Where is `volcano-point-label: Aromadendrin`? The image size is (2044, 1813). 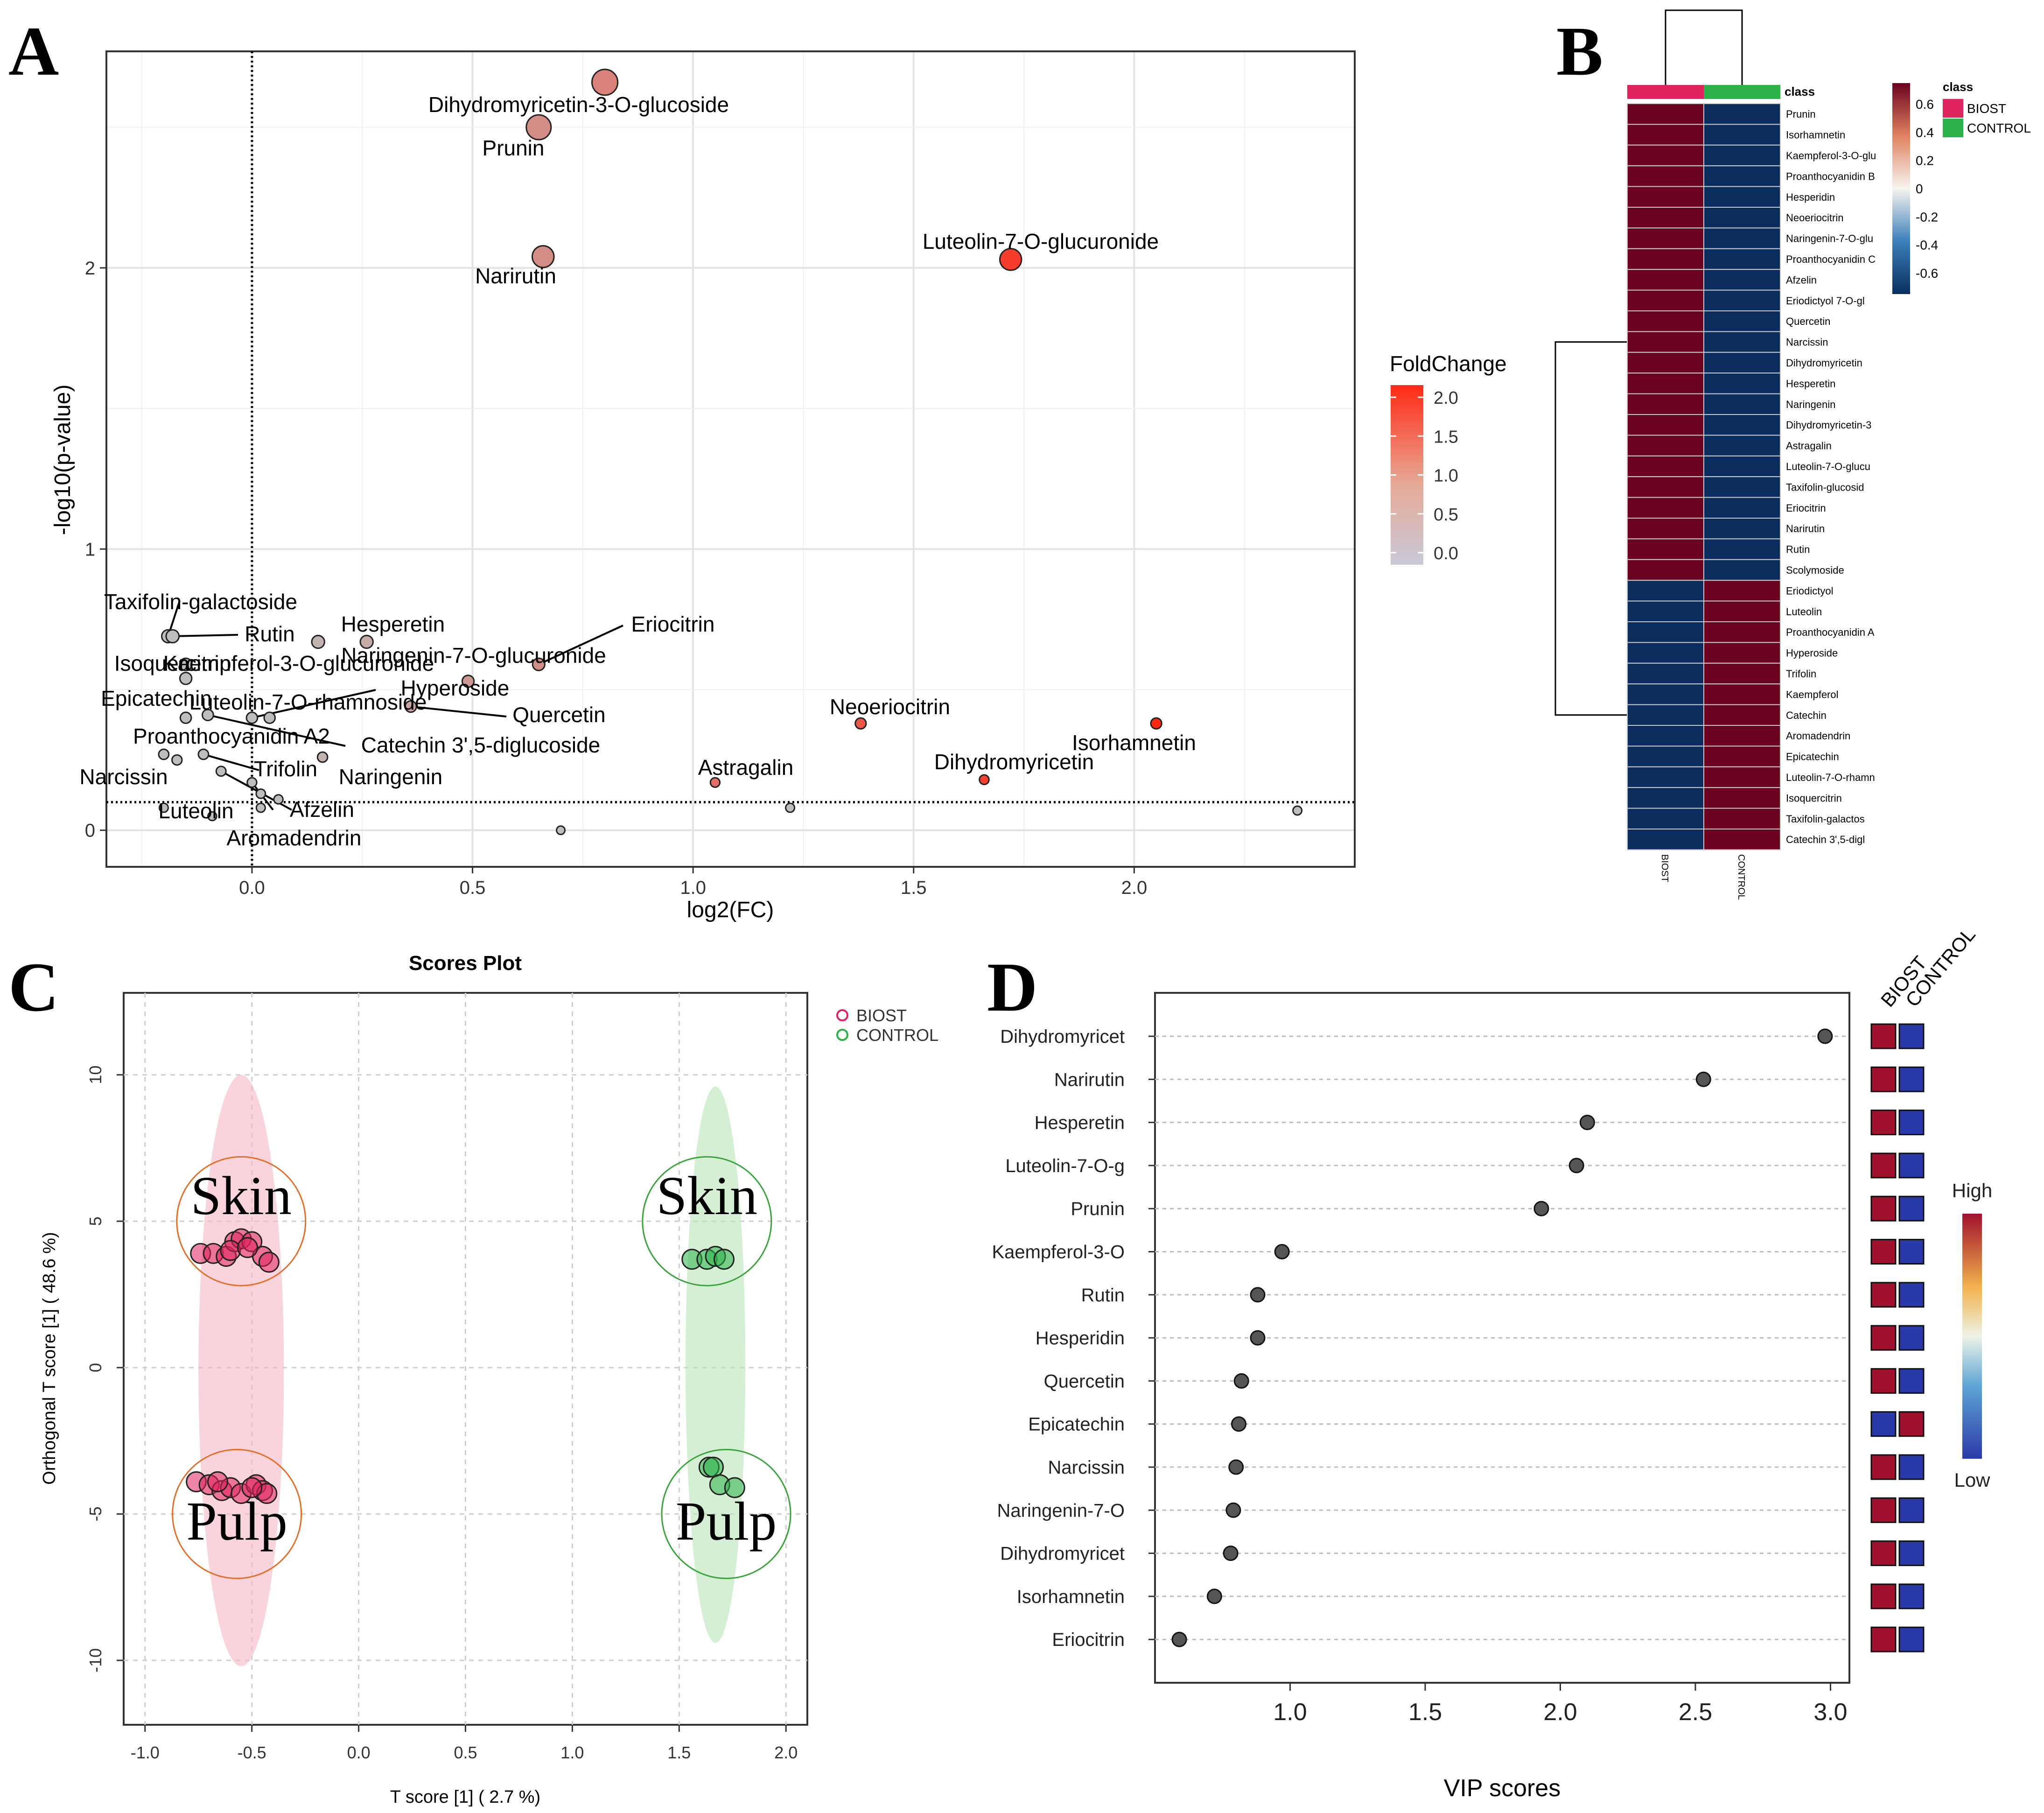 volcano-point-label: Aromadendrin is located at coordinates (294, 838).